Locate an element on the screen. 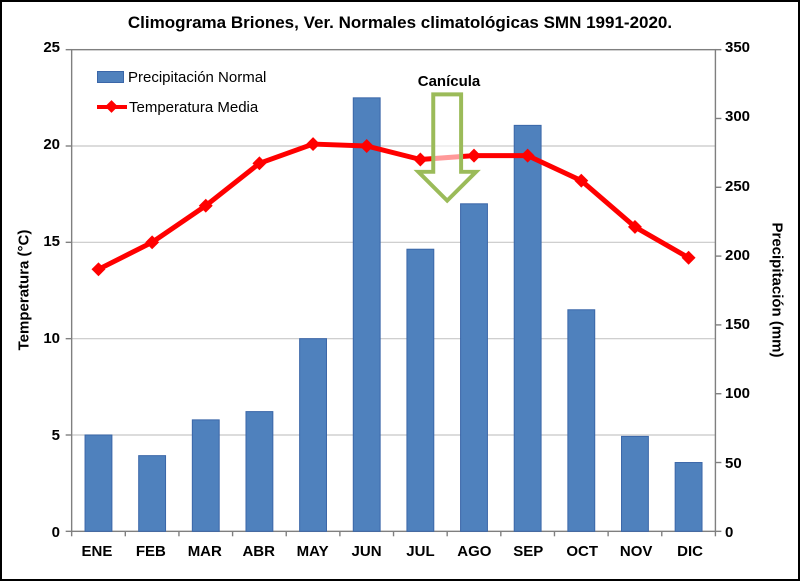 Image resolution: width=800 pixels, height=581 pixels. month-label-MAY: MAY is located at coordinates (312, 551).